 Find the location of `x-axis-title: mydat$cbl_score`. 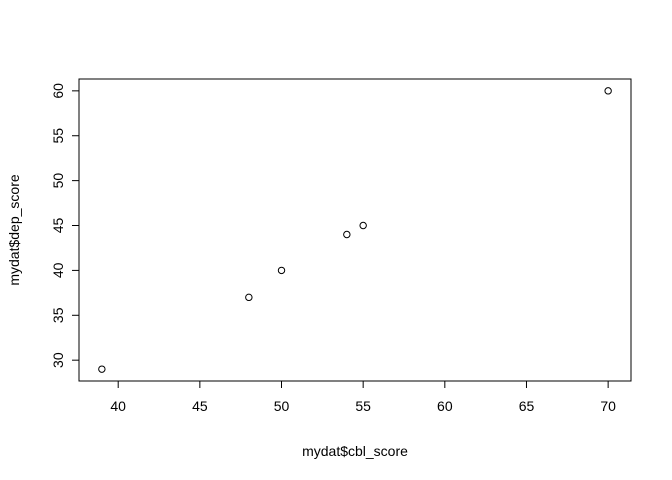

x-axis-title: mydat$cbl_score is located at coordinates (355, 451).